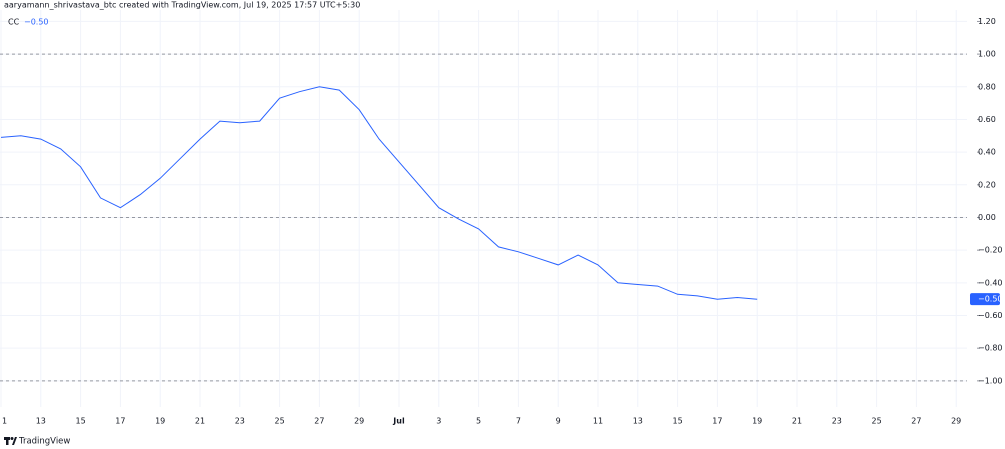 This screenshot has width=1005, height=449. I want to click on y-tick-label: −0.20, so click(990, 250).